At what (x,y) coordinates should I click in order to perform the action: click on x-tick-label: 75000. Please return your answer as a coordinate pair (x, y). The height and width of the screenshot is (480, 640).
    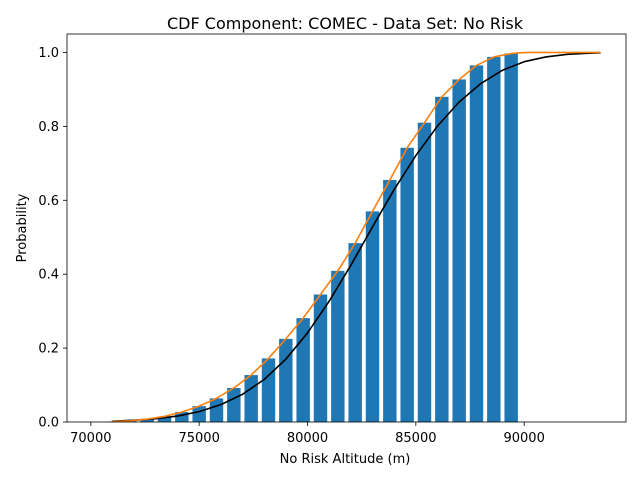
    Looking at the image, I should click on (198, 438).